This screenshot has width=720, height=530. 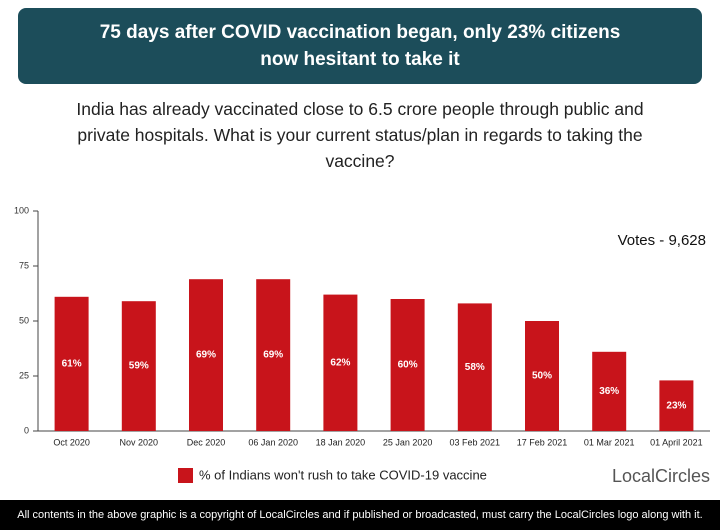 I want to click on x-tick-label: 17 Feb 2021, so click(x=542, y=442).